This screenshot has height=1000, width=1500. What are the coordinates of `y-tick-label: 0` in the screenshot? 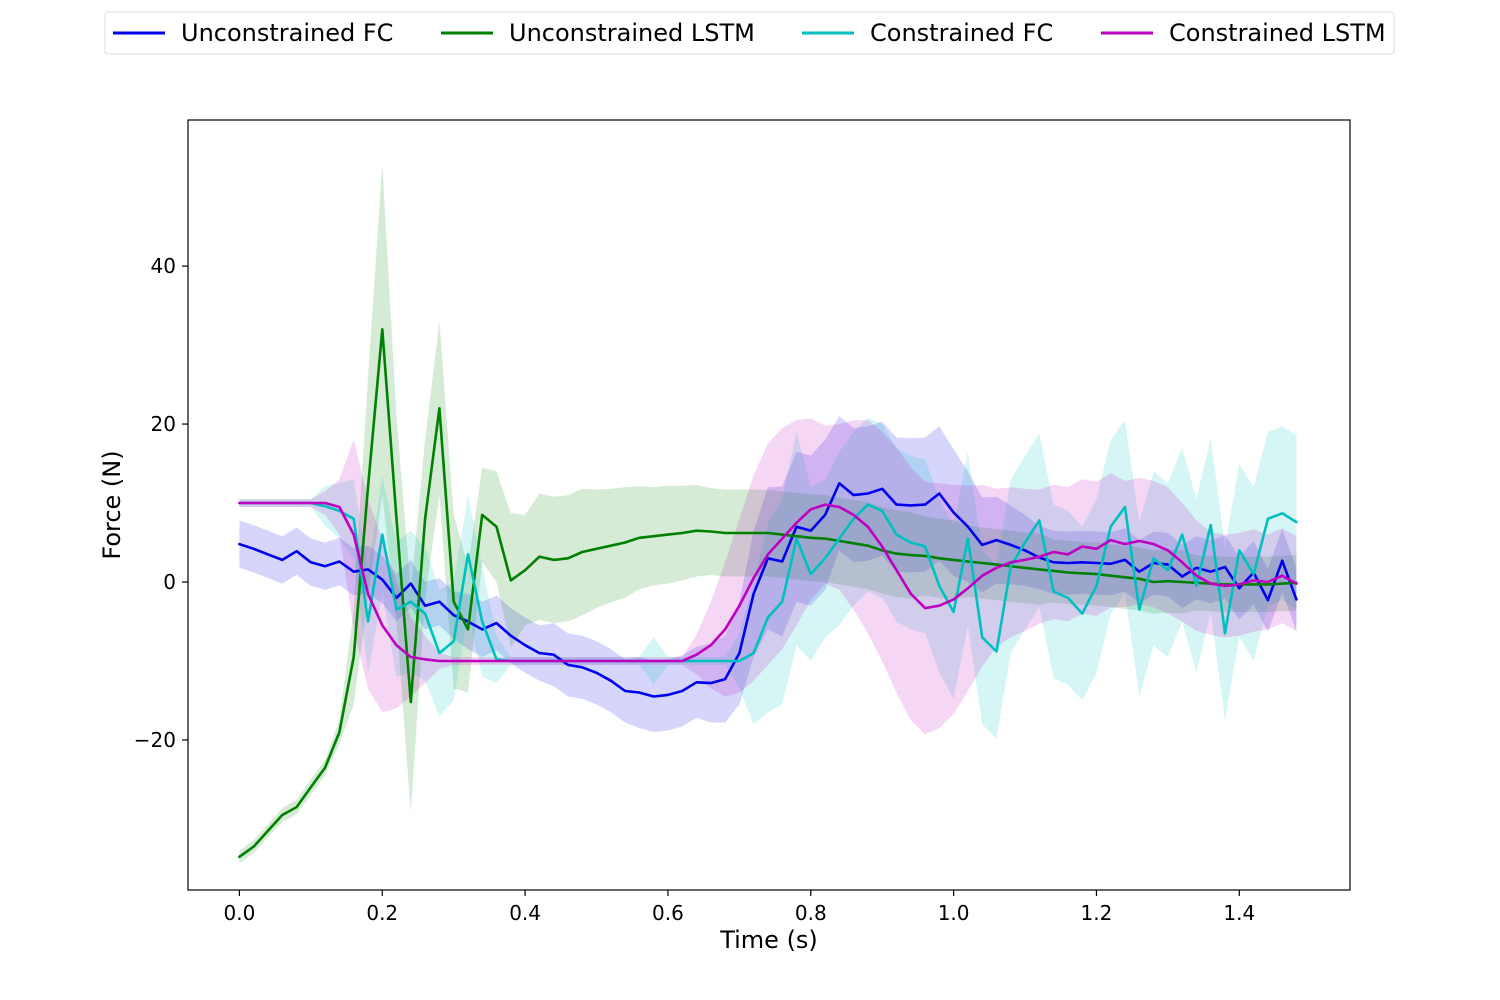 It's located at (169, 582).